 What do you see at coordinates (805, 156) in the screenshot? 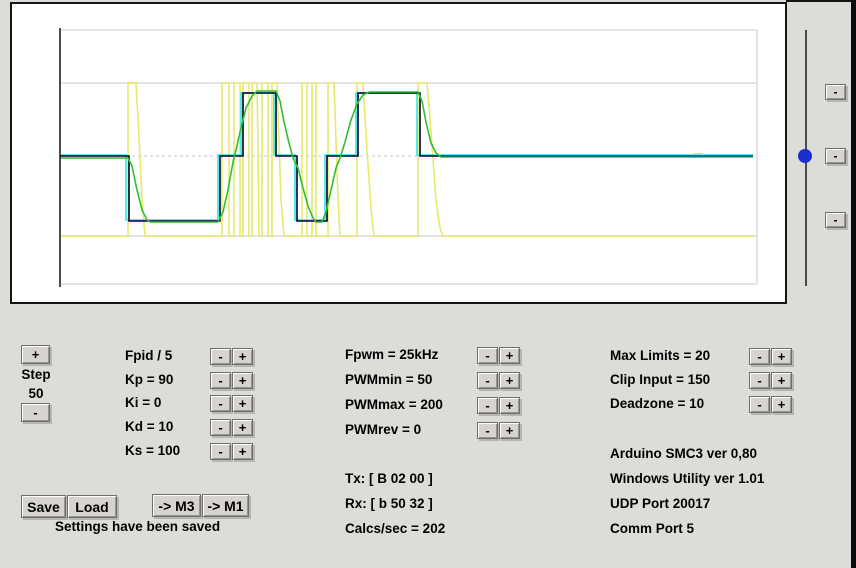
I see `scale-slider-thumb` at bounding box center [805, 156].